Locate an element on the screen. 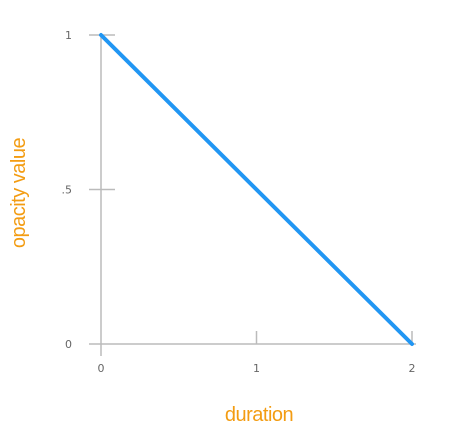 The image size is (458, 430). x-axis-title: duration is located at coordinates (259, 415).